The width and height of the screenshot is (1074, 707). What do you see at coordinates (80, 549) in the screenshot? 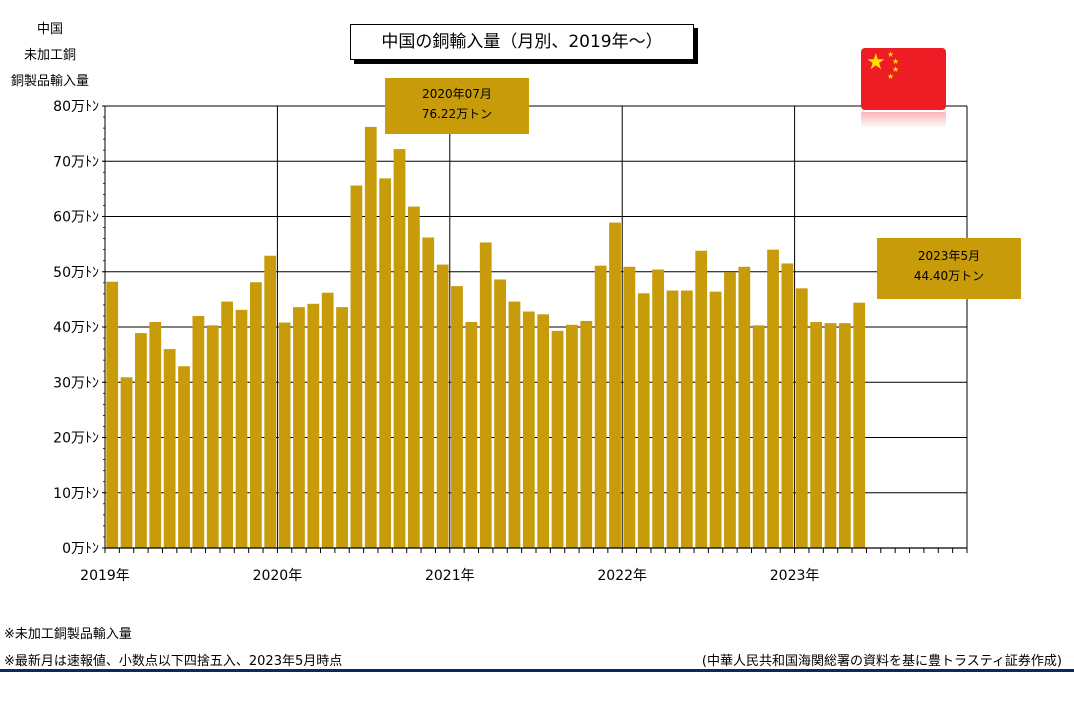
I see `y-tick-label: 0万ﾄﾝ` at bounding box center [80, 549].